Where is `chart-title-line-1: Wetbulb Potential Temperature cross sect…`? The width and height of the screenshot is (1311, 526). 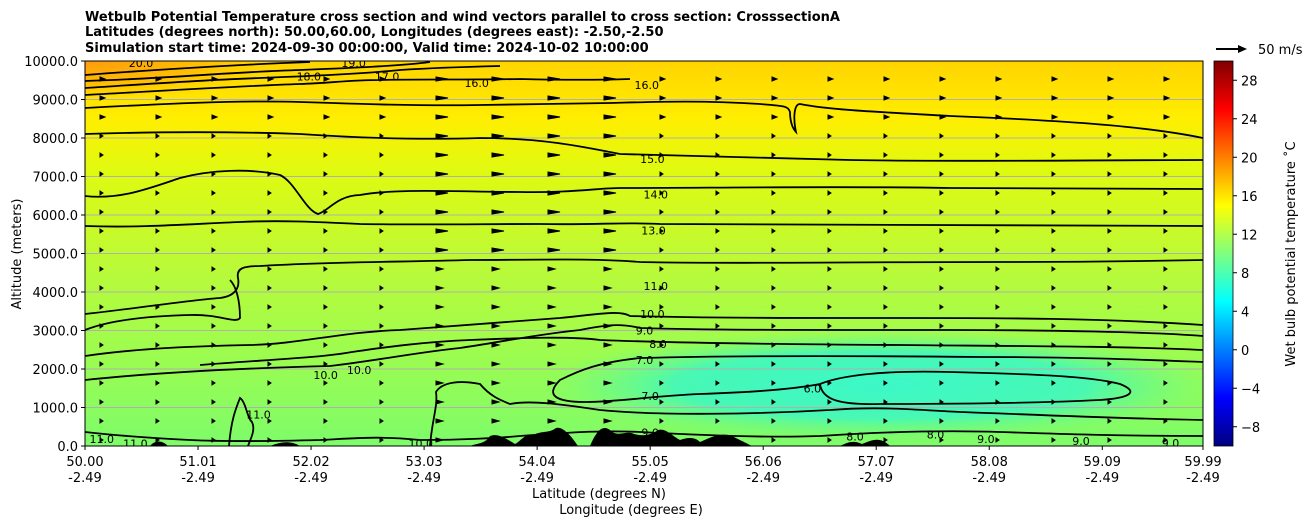
chart-title-line-1: Wetbulb Potential Temperature cross sect… is located at coordinates (462, 17).